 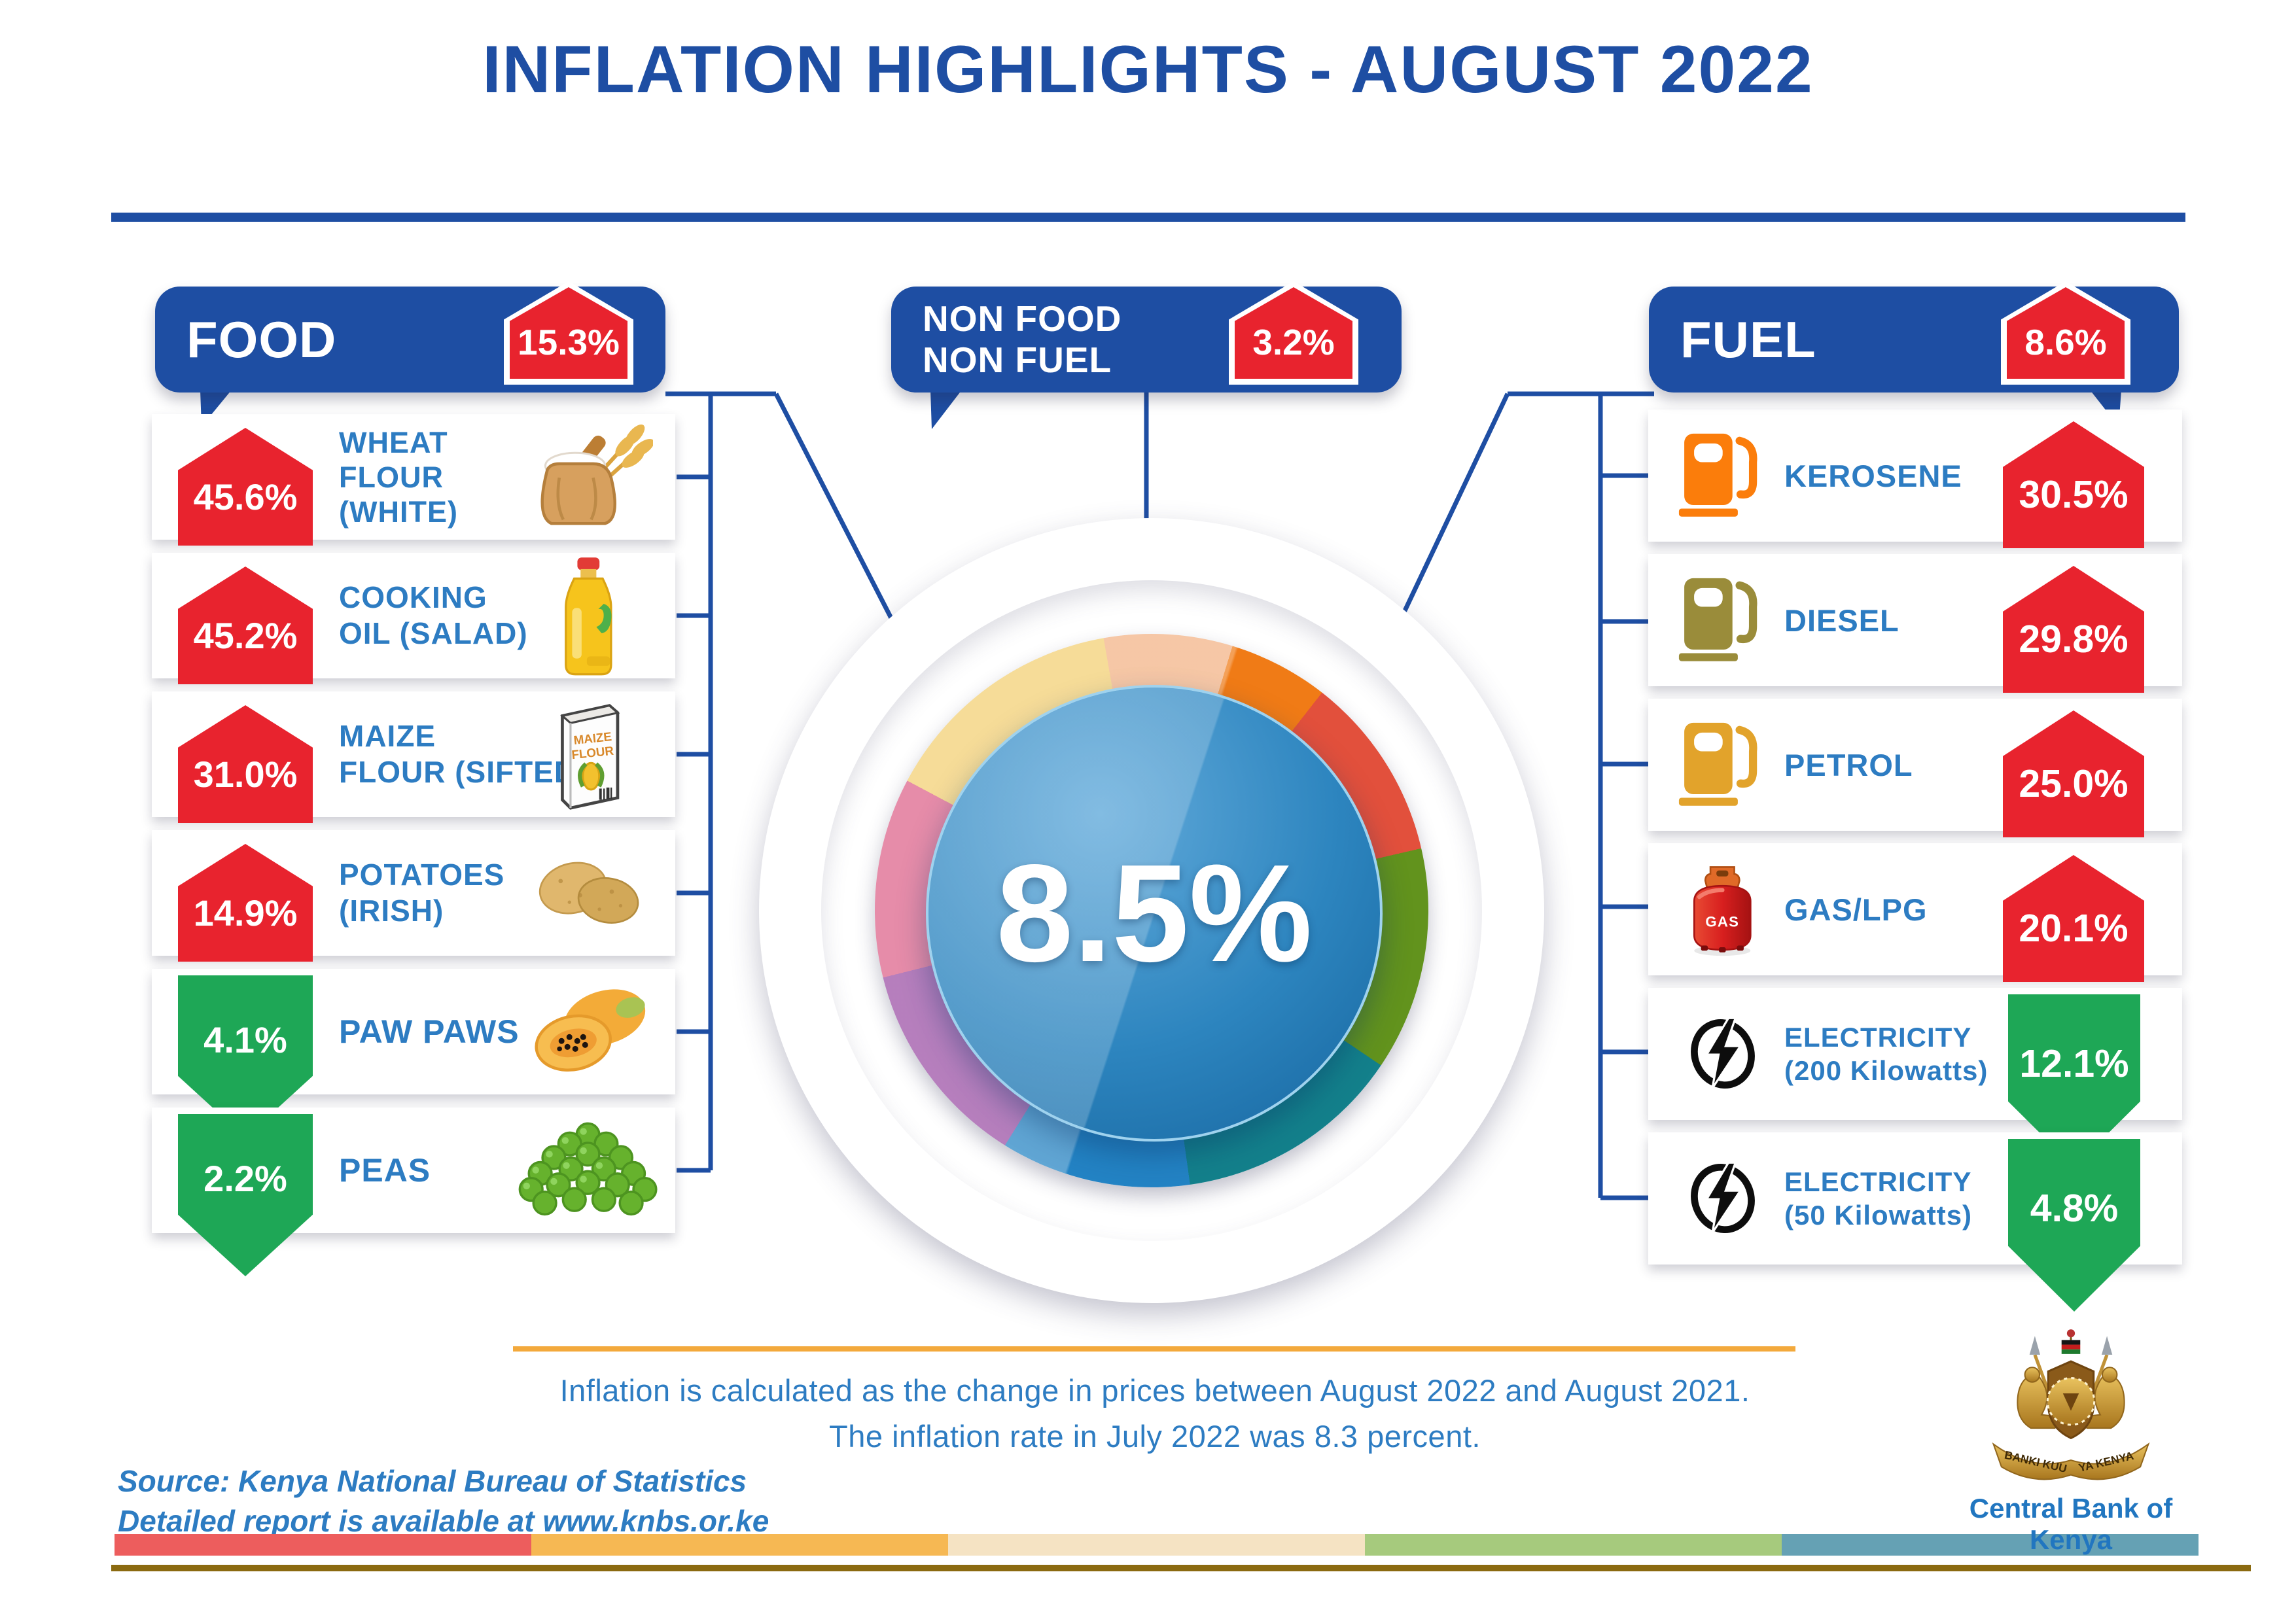 What do you see at coordinates (1842, 620) in the screenshot?
I see `item-label-line: DIESEL` at bounding box center [1842, 620].